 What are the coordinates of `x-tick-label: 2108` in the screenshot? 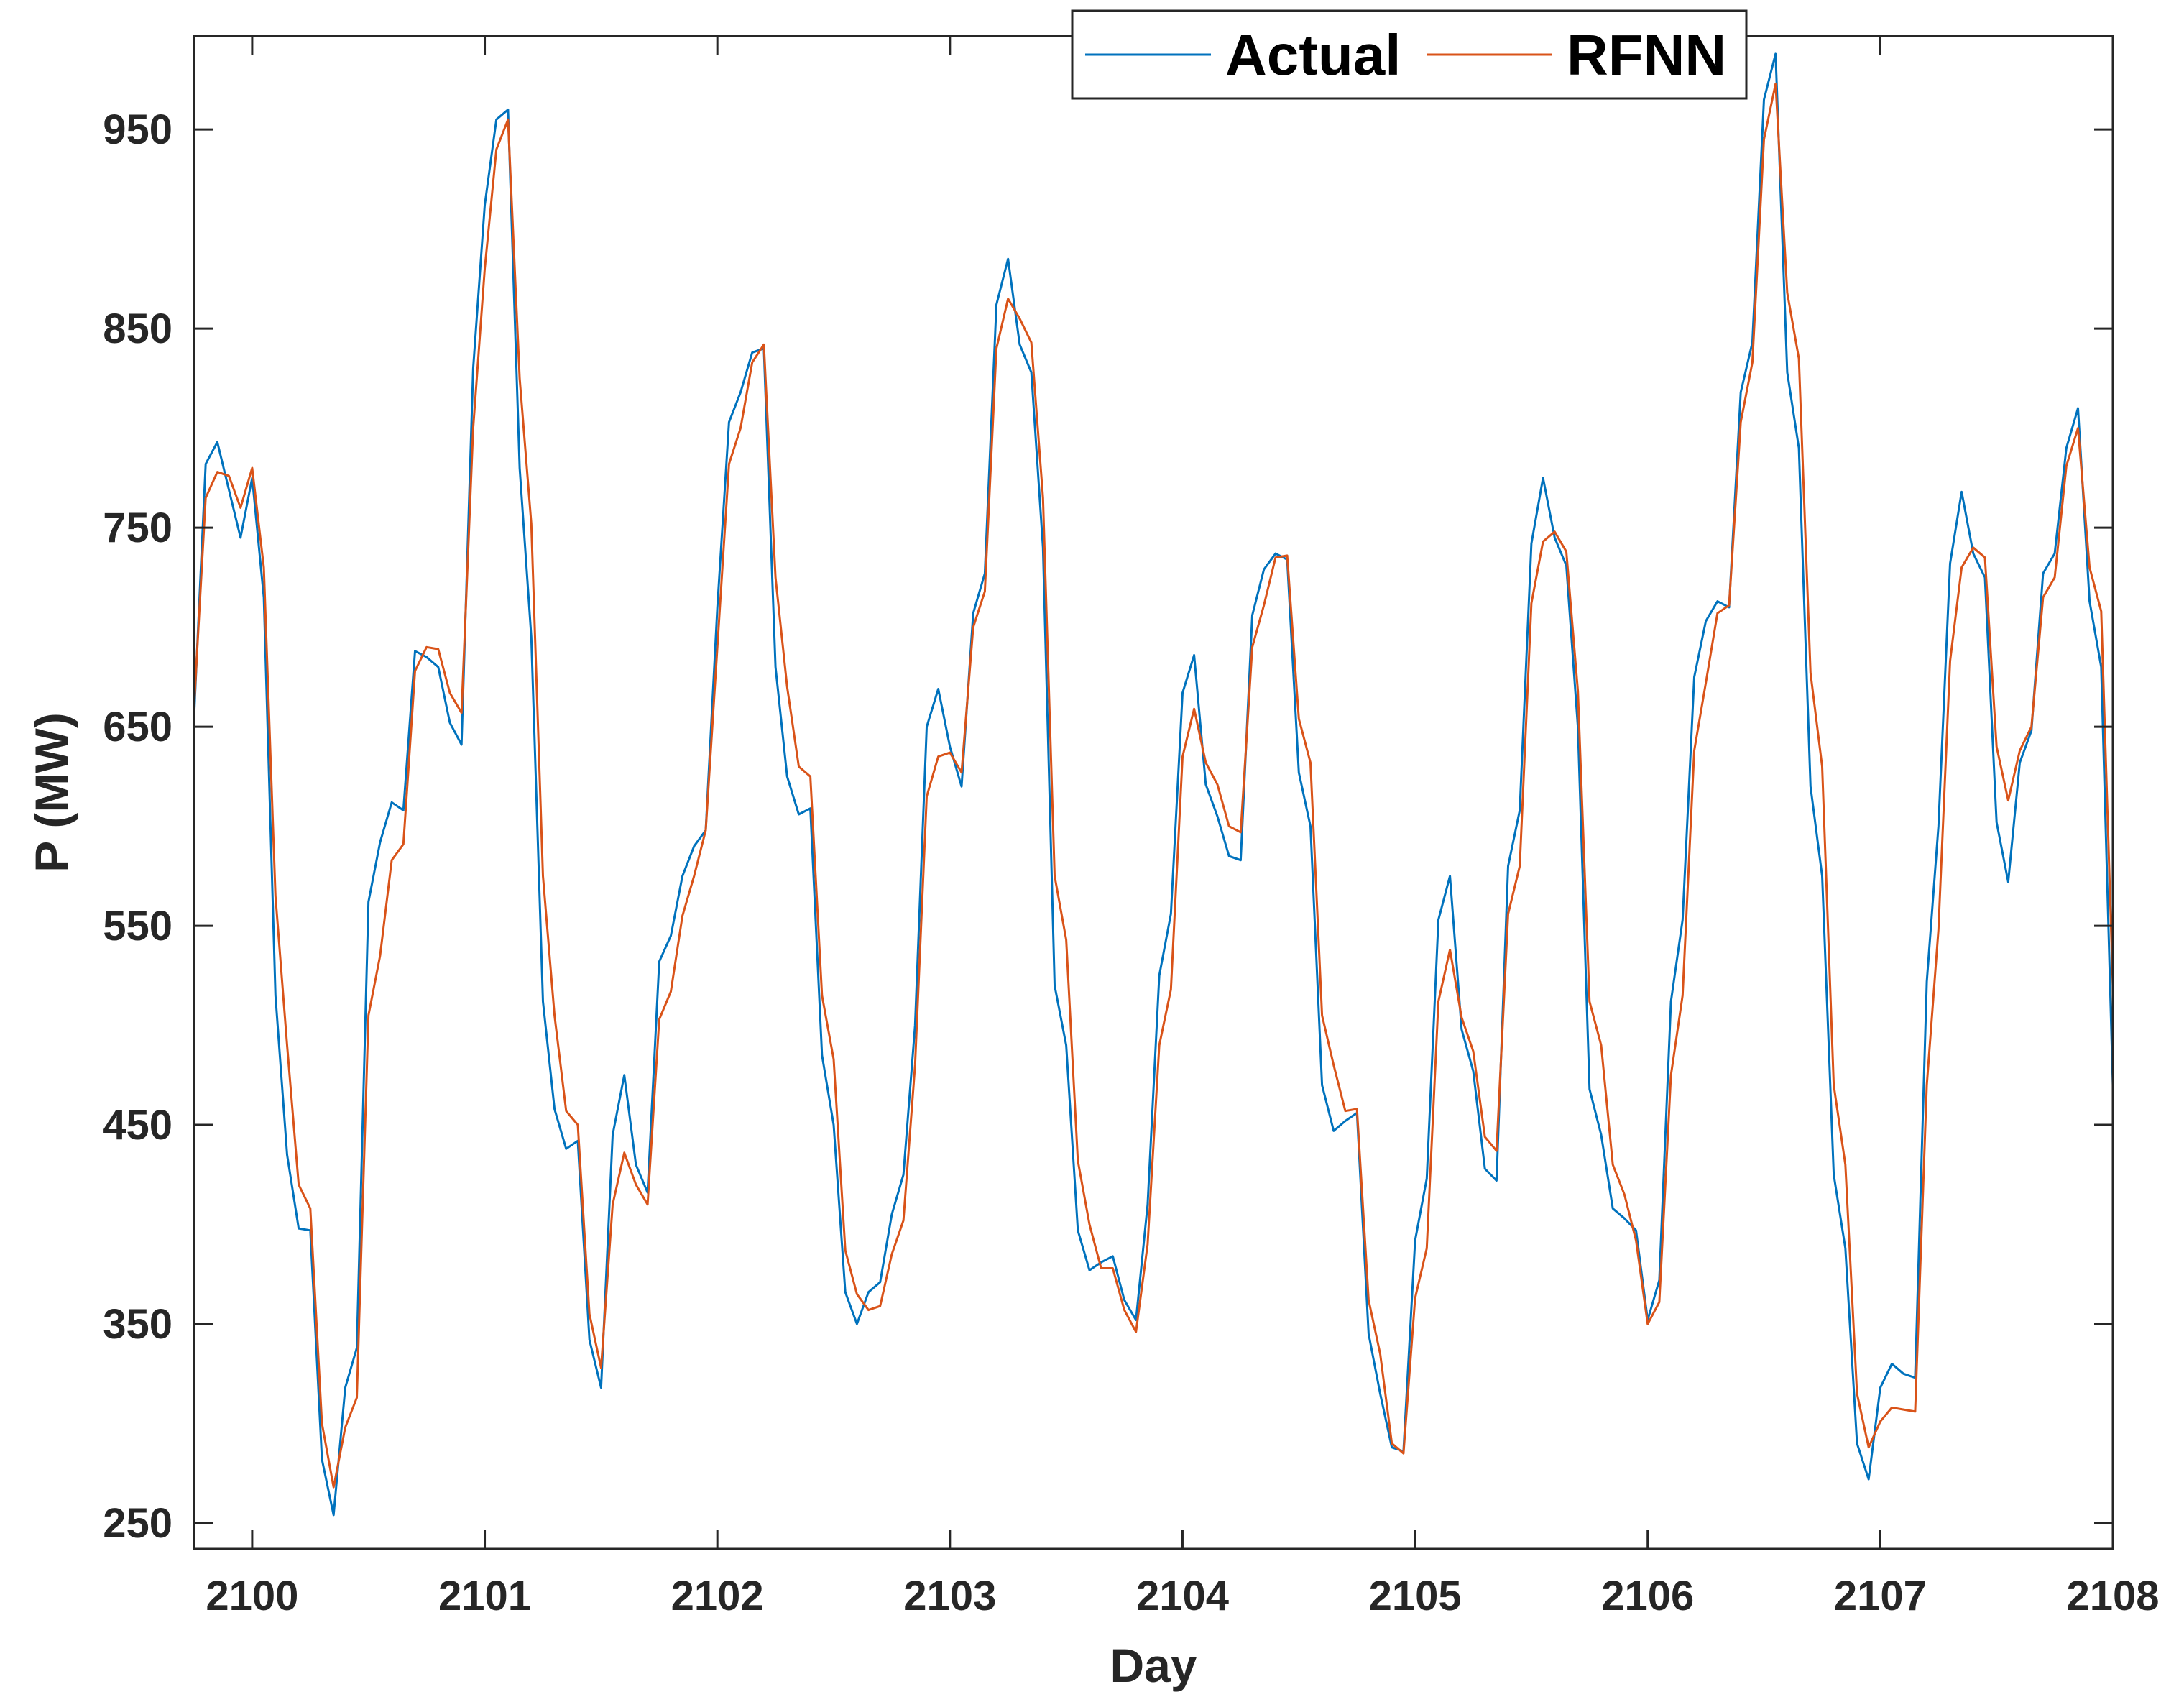 It's located at (2112, 1596).